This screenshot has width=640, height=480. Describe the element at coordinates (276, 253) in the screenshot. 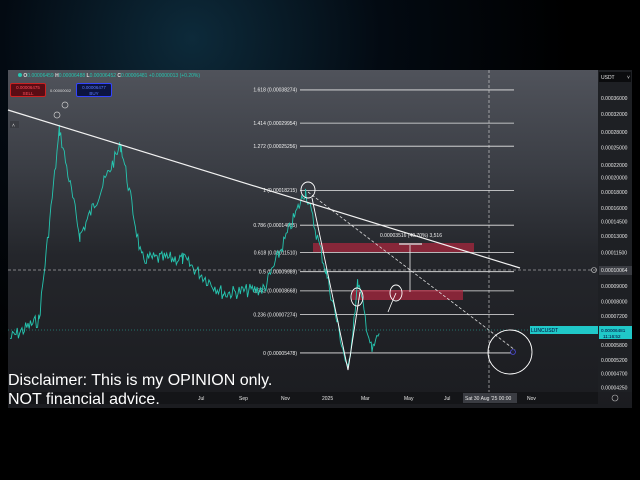

I see `fib-level-label: 0.618 (0.00011510)` at that location.